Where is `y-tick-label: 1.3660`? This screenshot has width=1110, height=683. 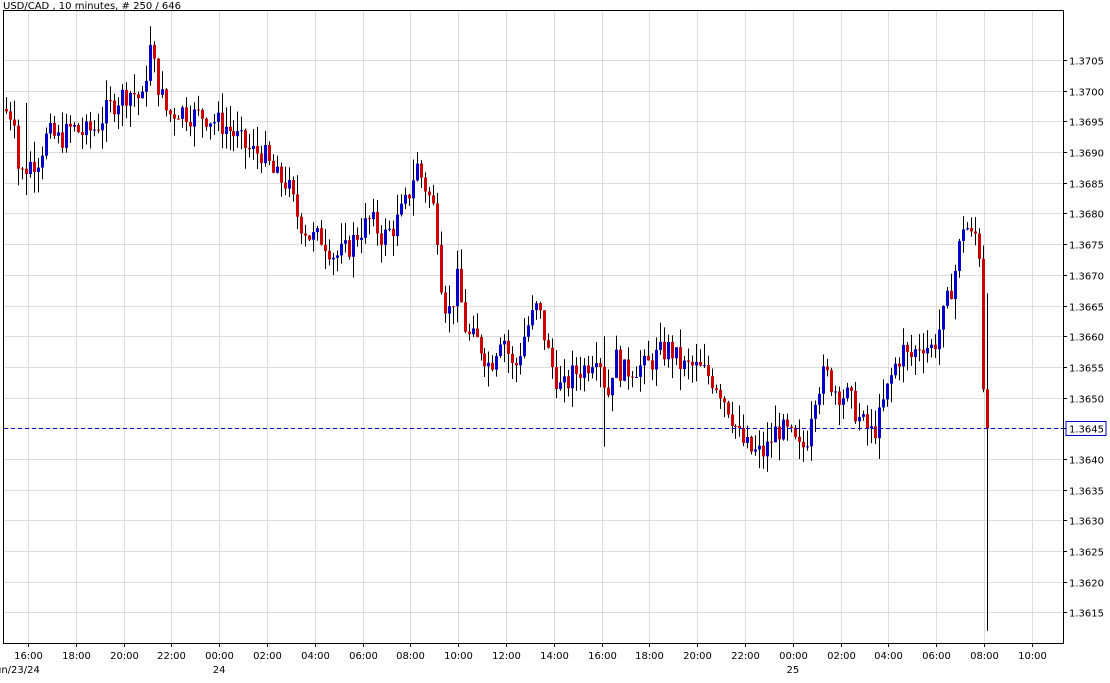
y-tick-label: 1.3660 is located at coordinates (1086, 338).